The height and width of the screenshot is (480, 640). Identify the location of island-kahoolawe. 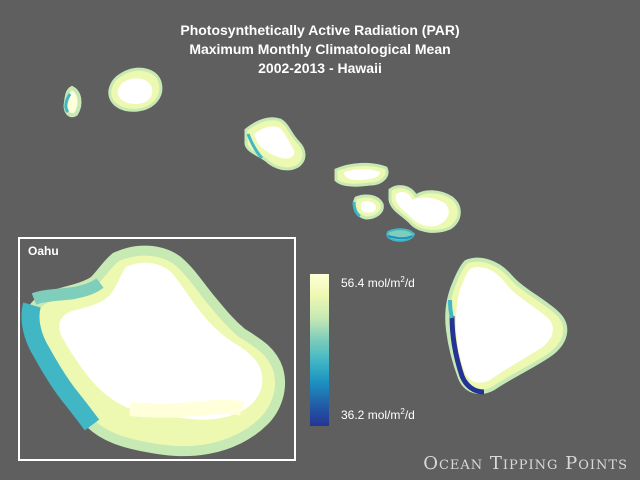
(401, 235).